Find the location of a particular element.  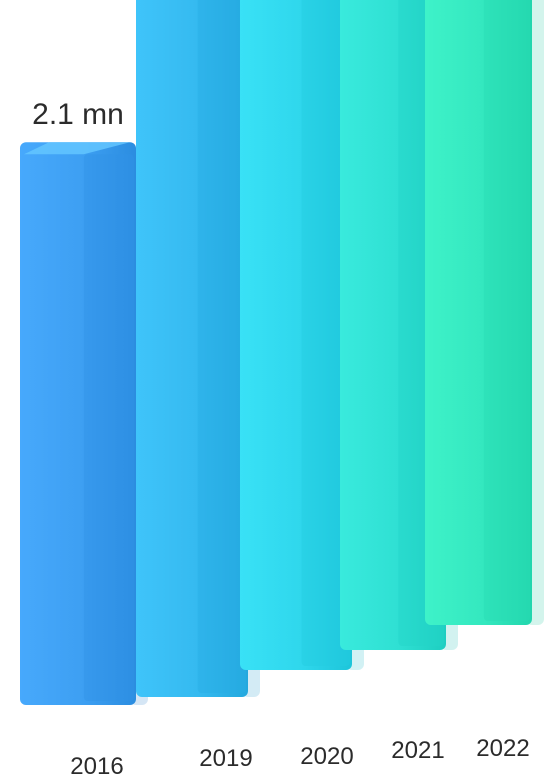

category-labels-group: 2016 2019 2020 2021 2022 is located at coordinates (299, 757).